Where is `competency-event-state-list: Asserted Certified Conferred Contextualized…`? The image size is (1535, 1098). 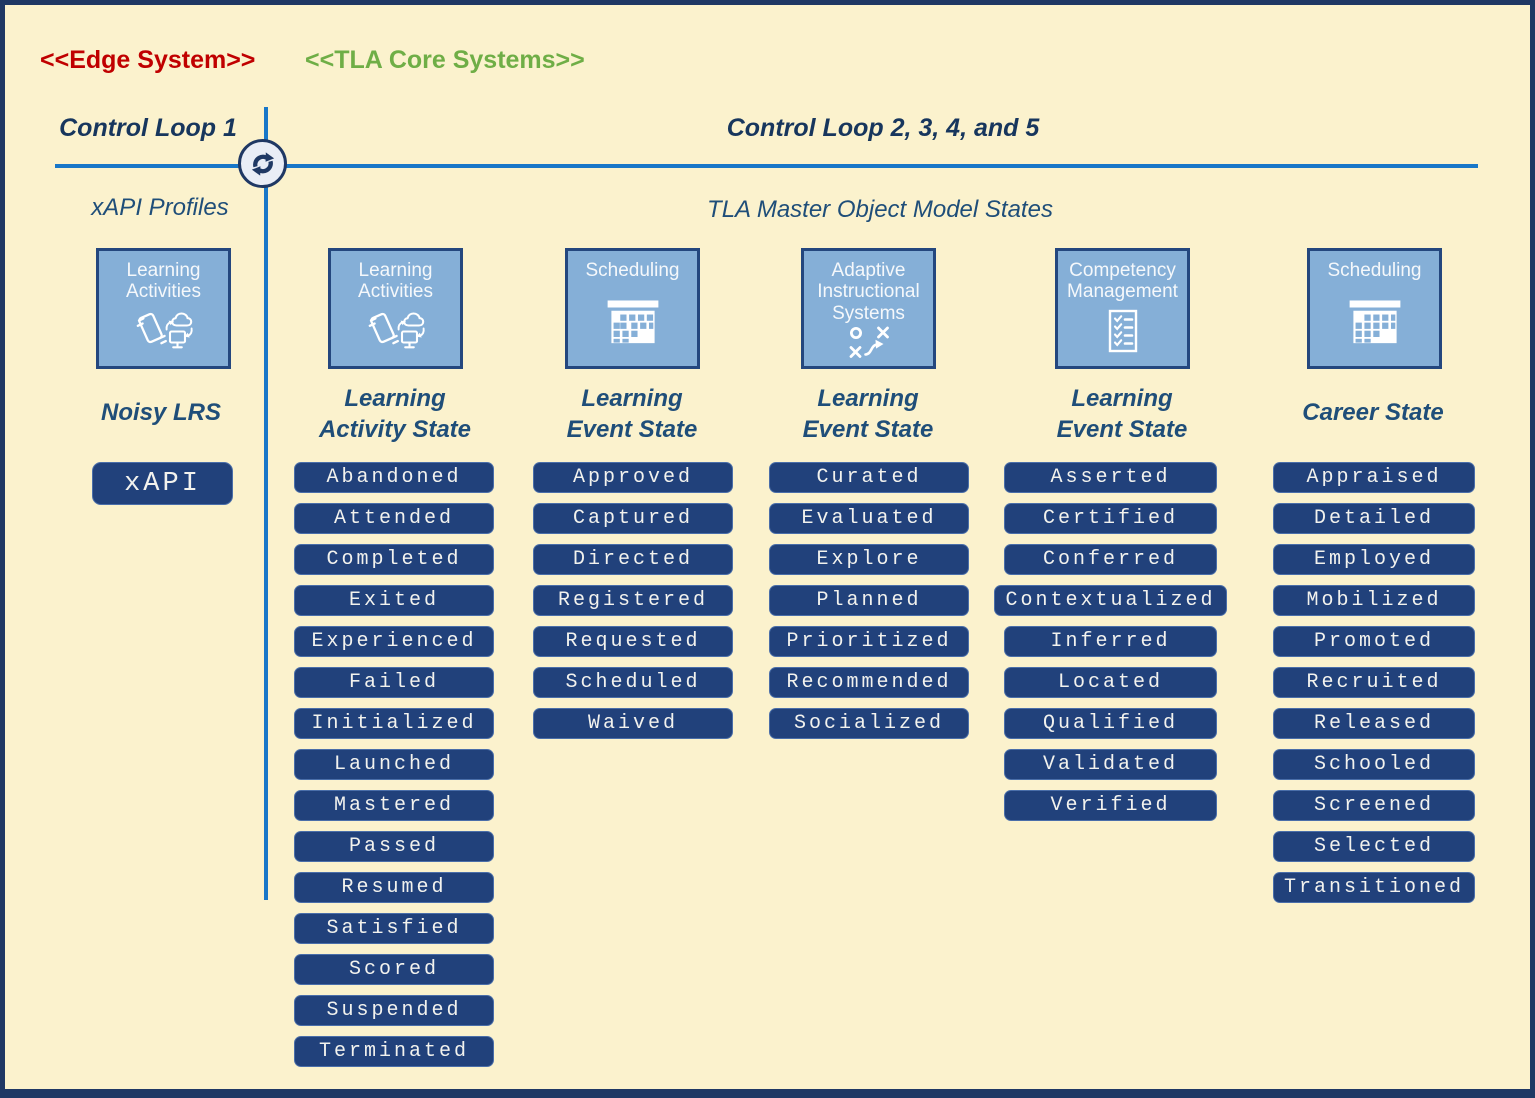 competency-event-state-list: Asserted Certified Conferred Contextualized… is located at coordinates (1110, 641).